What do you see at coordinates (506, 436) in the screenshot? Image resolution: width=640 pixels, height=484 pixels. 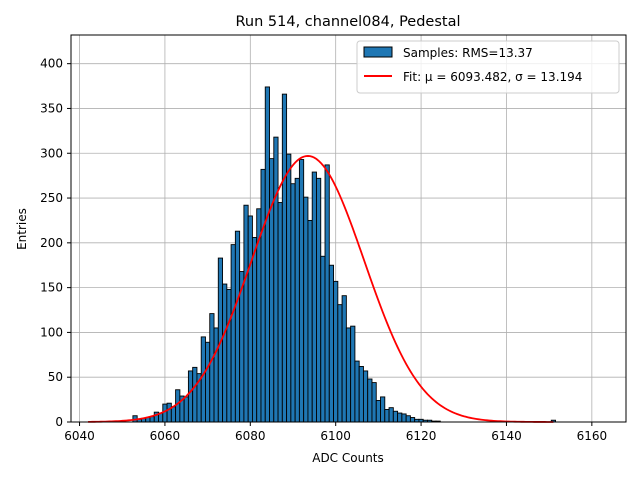 I see `x-tick-label: 6140` at bounding box center [506, 436].